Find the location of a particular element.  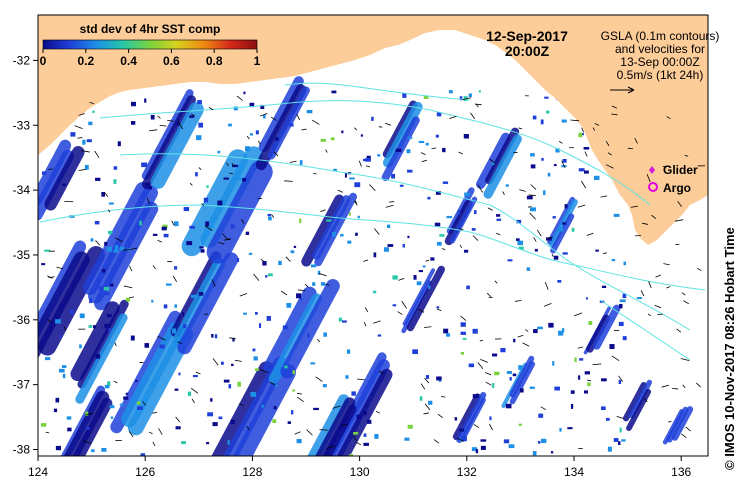

colorbar-tick-label: 0.6 is located at coordinates (171, 61).